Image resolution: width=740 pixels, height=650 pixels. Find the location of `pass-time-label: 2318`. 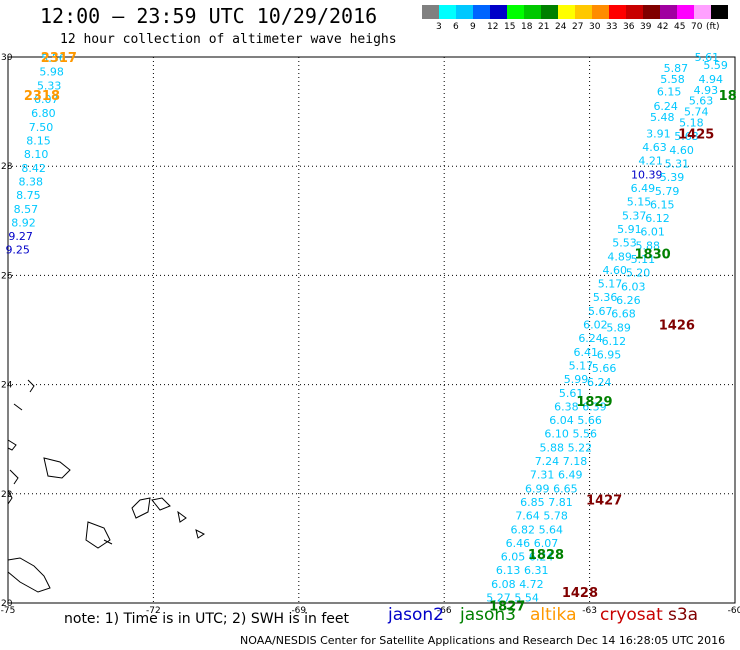

pass-time-label: 2318 is located at coordinates (42, 96).